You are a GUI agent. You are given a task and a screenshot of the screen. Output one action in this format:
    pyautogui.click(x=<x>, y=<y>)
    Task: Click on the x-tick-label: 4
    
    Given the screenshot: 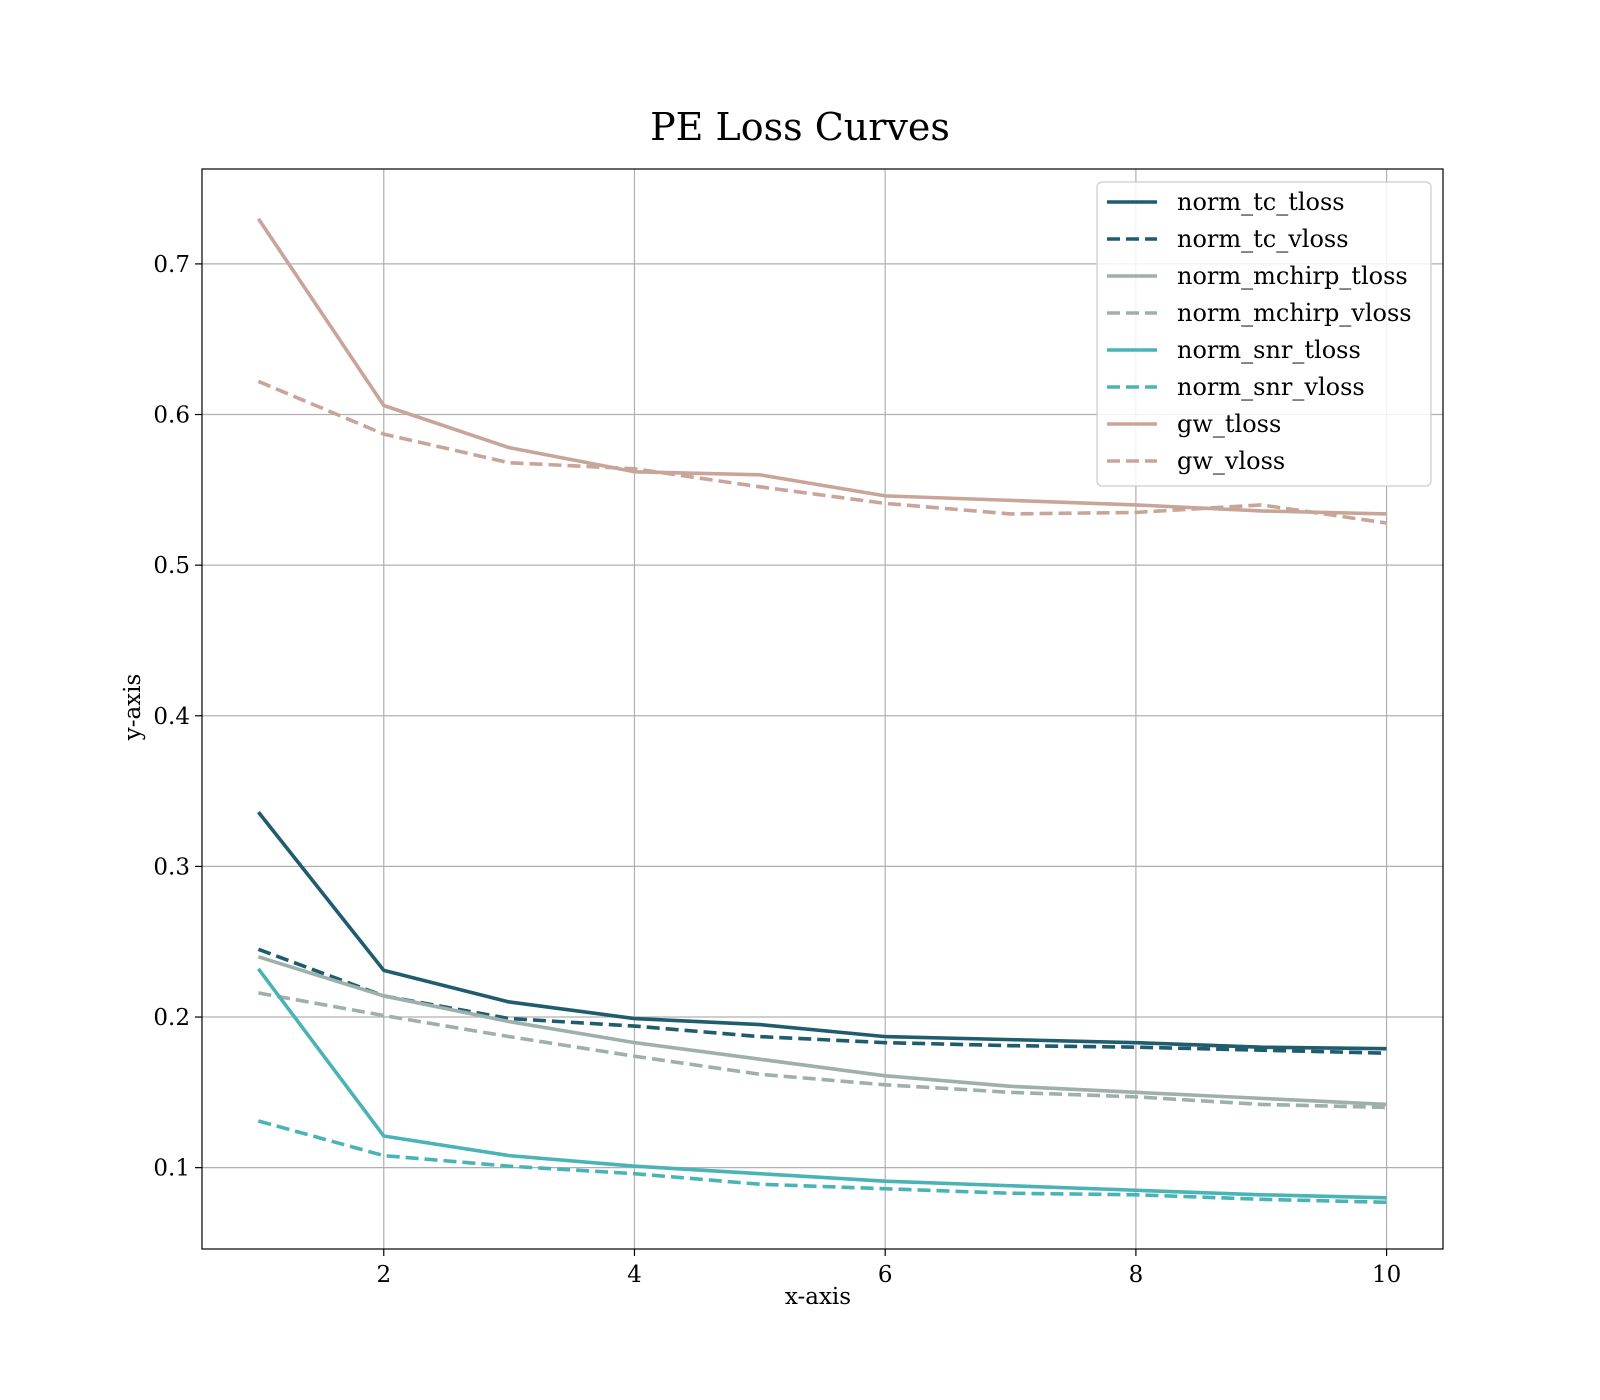 What is the action you would take?
    pyautogui.click(x=634, y=1275)
    